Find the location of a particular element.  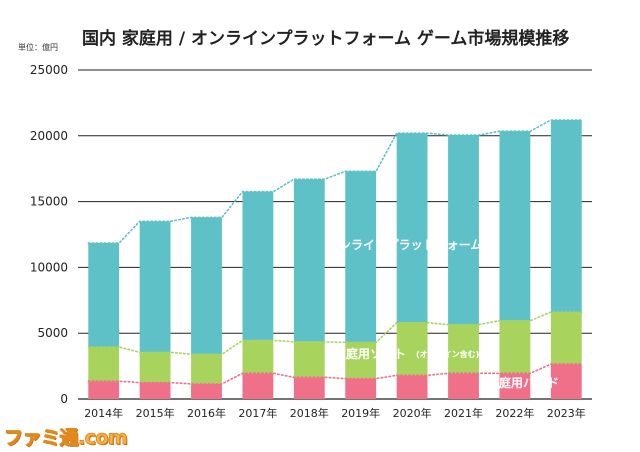

x-tick-label: 2015年 is located at coordinates (155, 413).